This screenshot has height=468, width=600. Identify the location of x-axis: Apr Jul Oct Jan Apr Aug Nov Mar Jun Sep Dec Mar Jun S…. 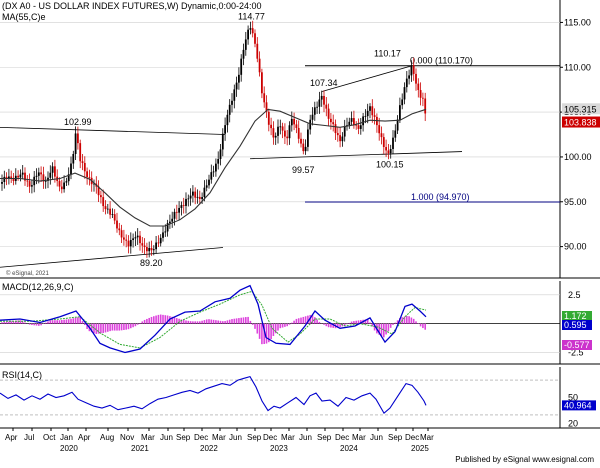
(300, 440).